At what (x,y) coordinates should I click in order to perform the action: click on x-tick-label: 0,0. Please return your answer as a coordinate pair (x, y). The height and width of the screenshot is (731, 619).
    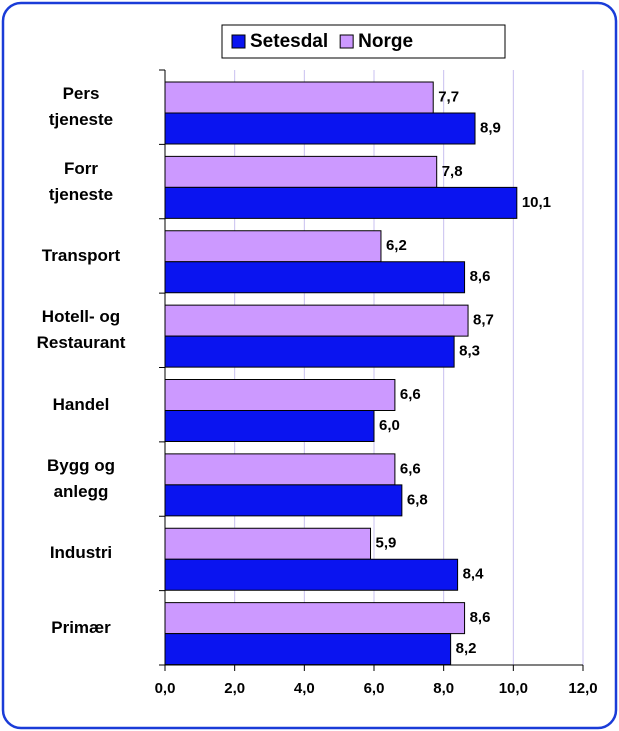
    Looking at the image, I should click on (165, 688).